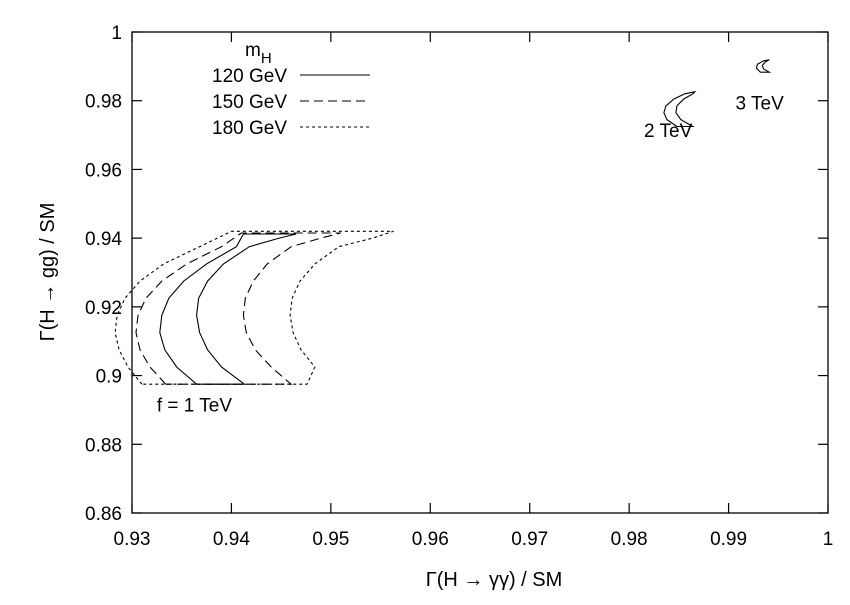 The height and width of the screenshot is (605, 850). Describe the element at coordinates (103, 239) in the screenshot. I see `y-tick-label: 0.94` at that location.